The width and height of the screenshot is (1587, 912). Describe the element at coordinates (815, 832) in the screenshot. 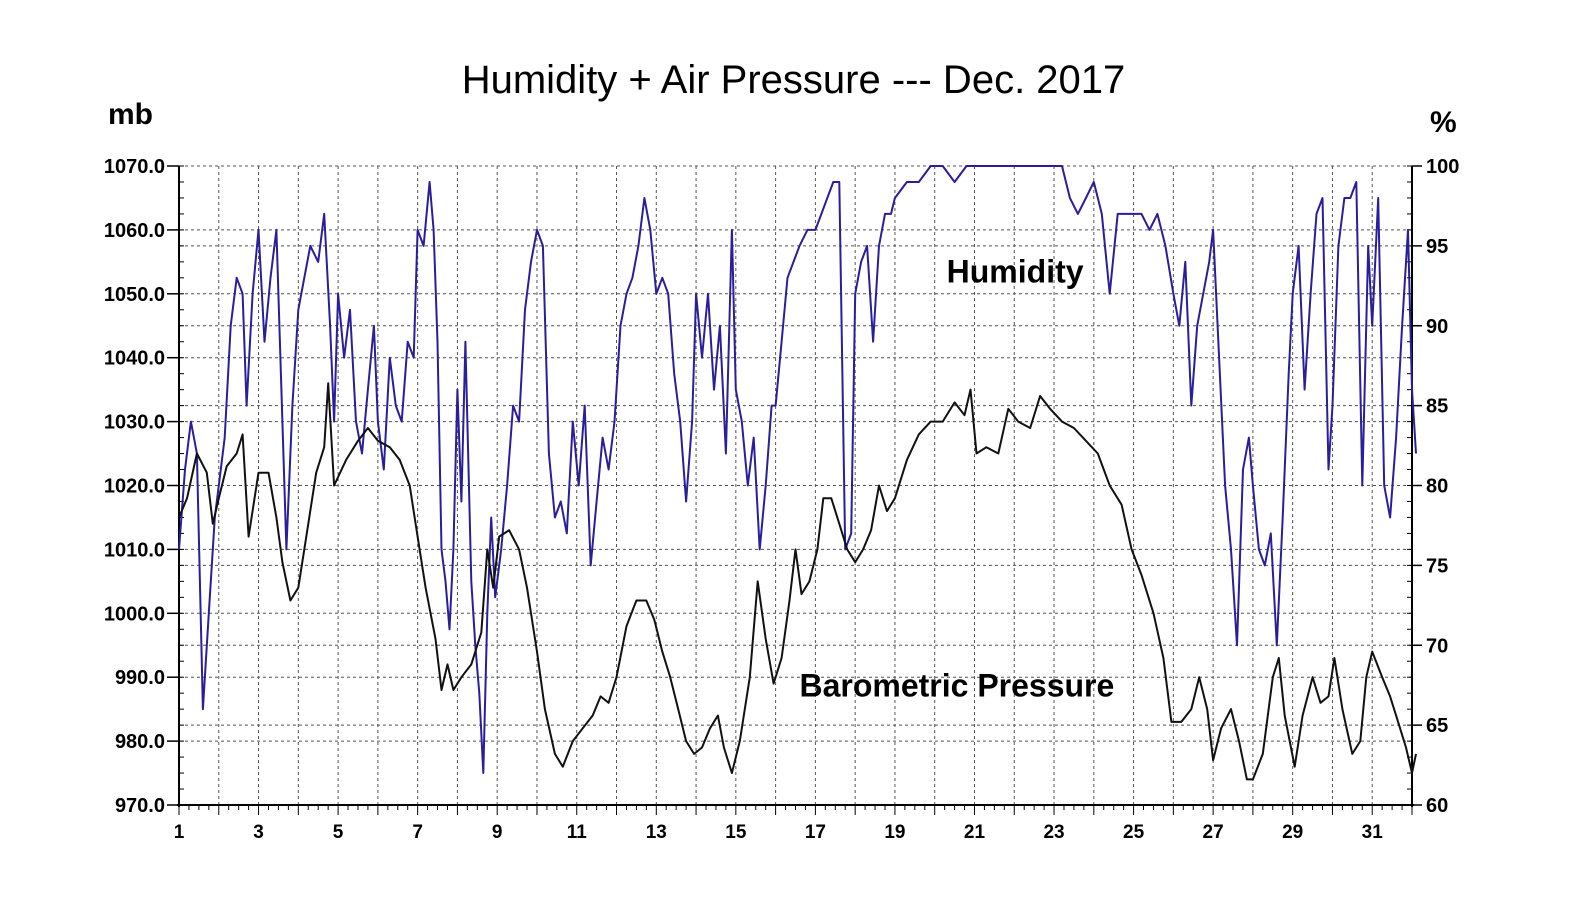

I see `x-tick-label: 17` at that location.